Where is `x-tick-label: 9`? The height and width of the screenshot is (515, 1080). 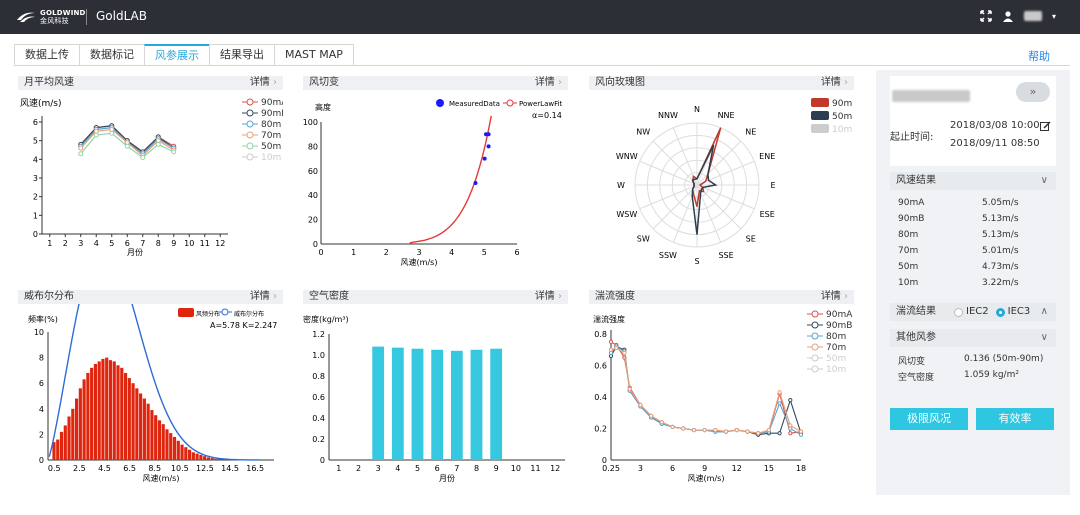
x-tick-label: 9 is located at coordinates (173, 243).